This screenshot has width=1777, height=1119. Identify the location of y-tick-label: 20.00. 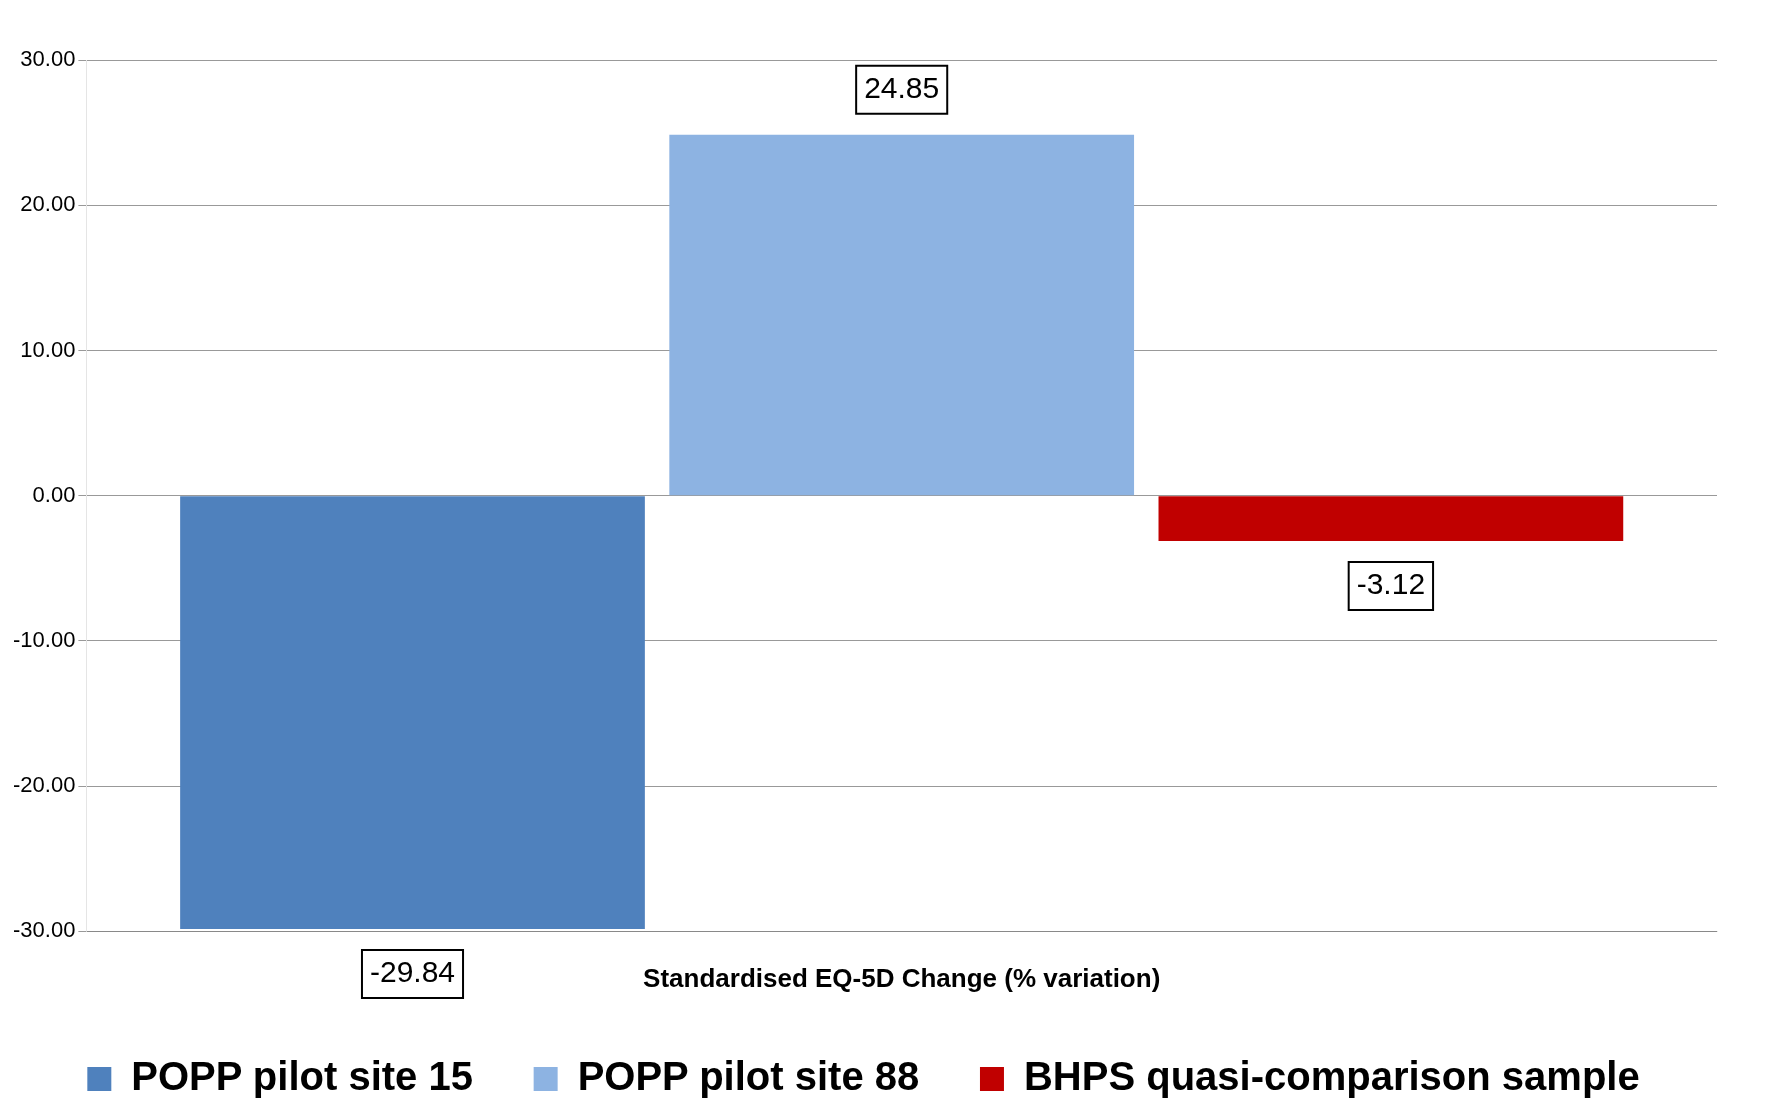
(48, 204).